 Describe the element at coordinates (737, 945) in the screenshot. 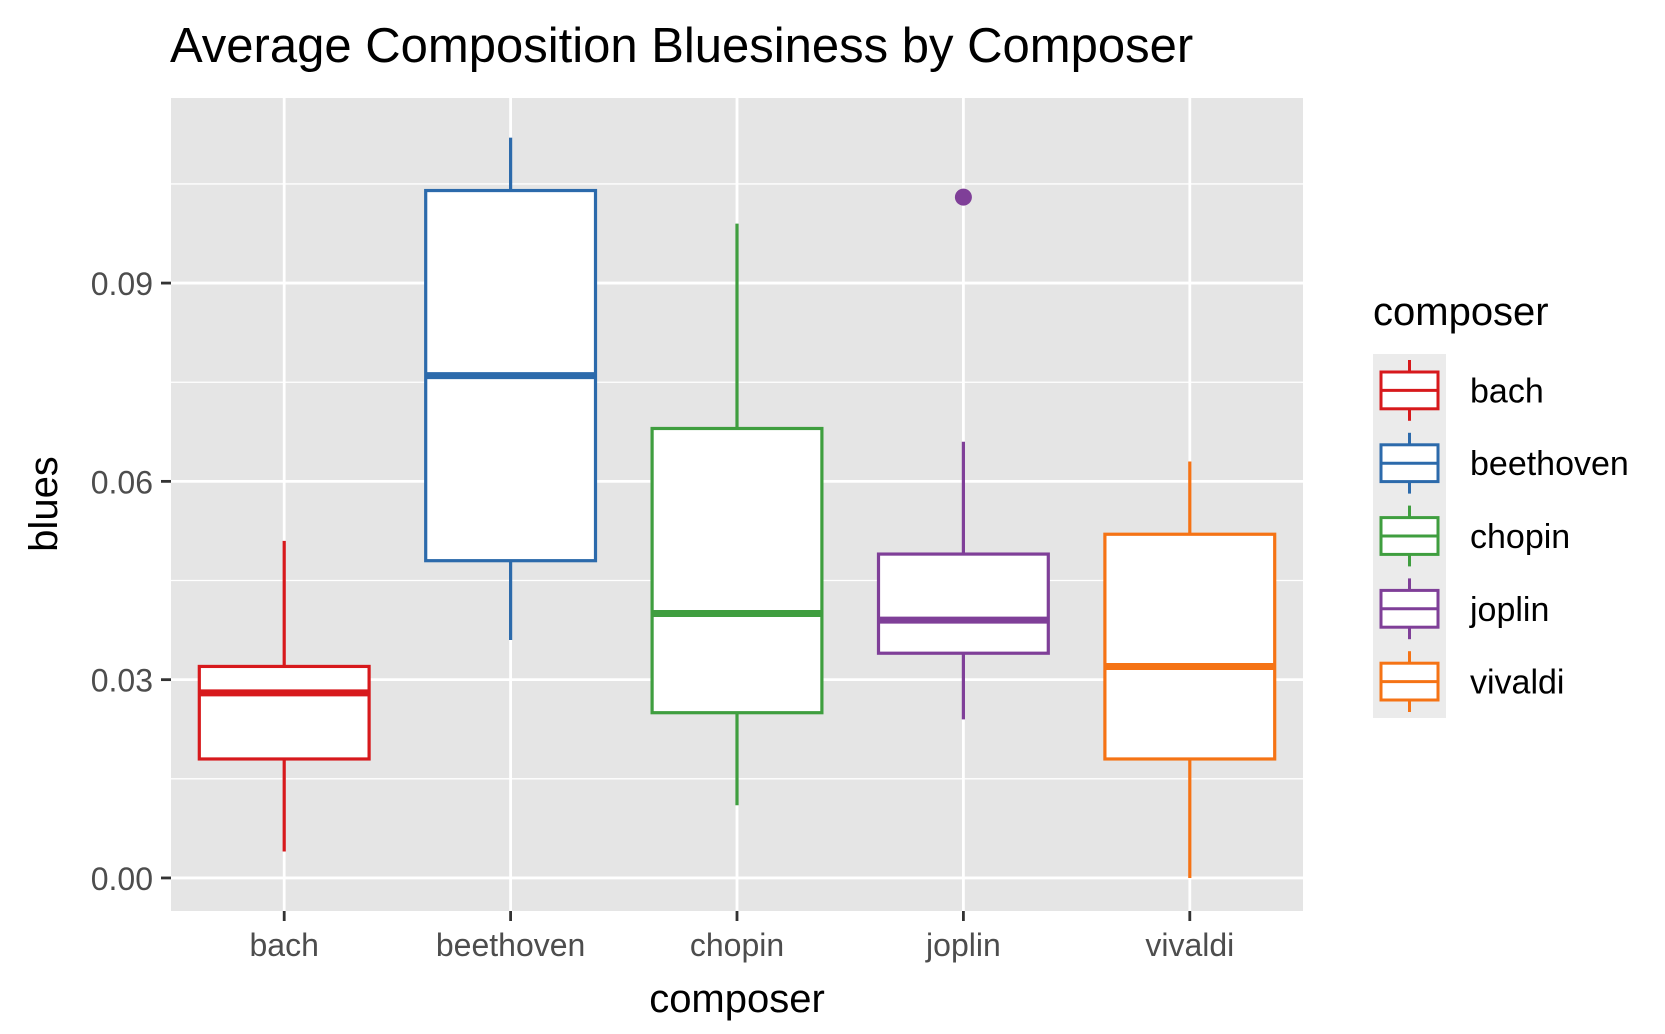

I see `x-tick-label: chopin` at that location.